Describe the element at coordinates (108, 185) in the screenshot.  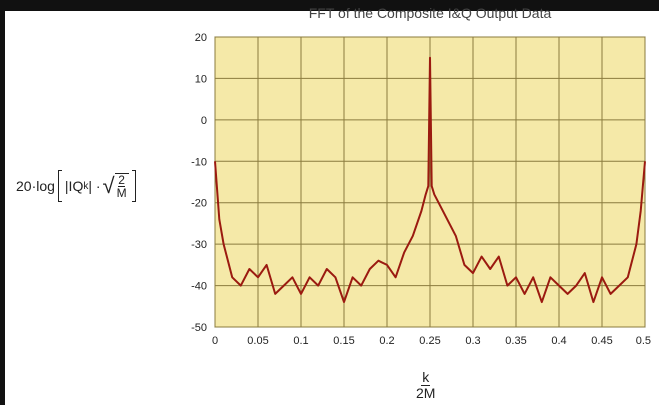
I see `radical-sign: √` at that location.